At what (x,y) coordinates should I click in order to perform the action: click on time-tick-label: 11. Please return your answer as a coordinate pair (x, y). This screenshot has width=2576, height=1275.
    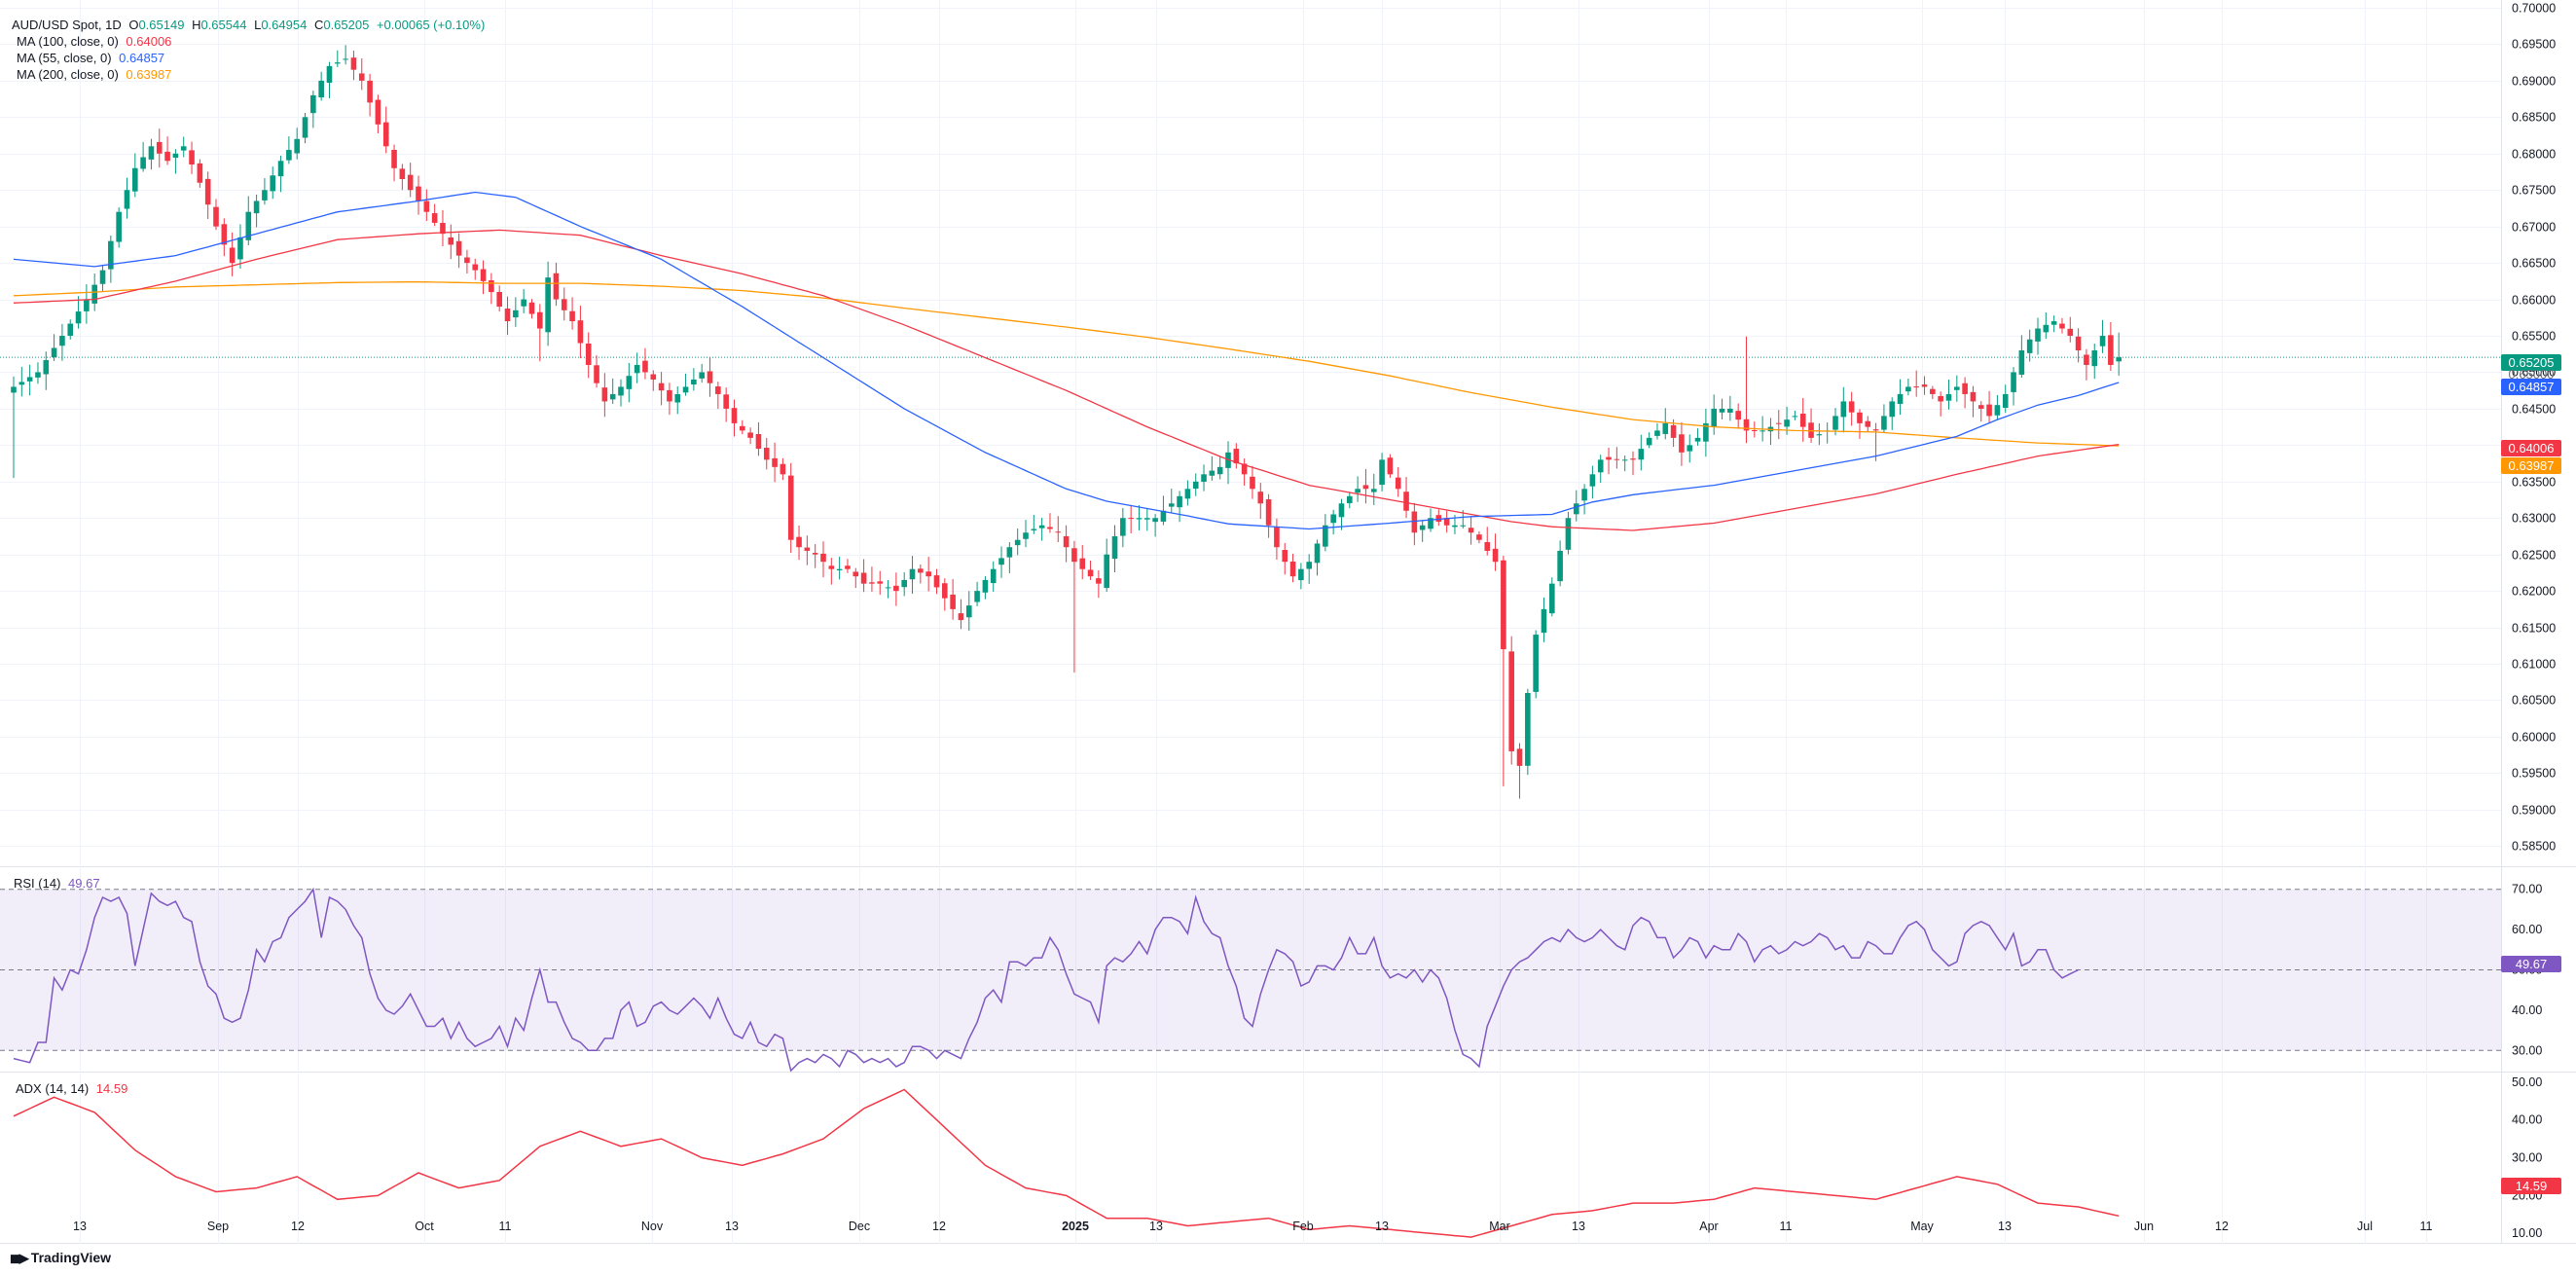
    Looking at the image, I should click on (1786, 1226).